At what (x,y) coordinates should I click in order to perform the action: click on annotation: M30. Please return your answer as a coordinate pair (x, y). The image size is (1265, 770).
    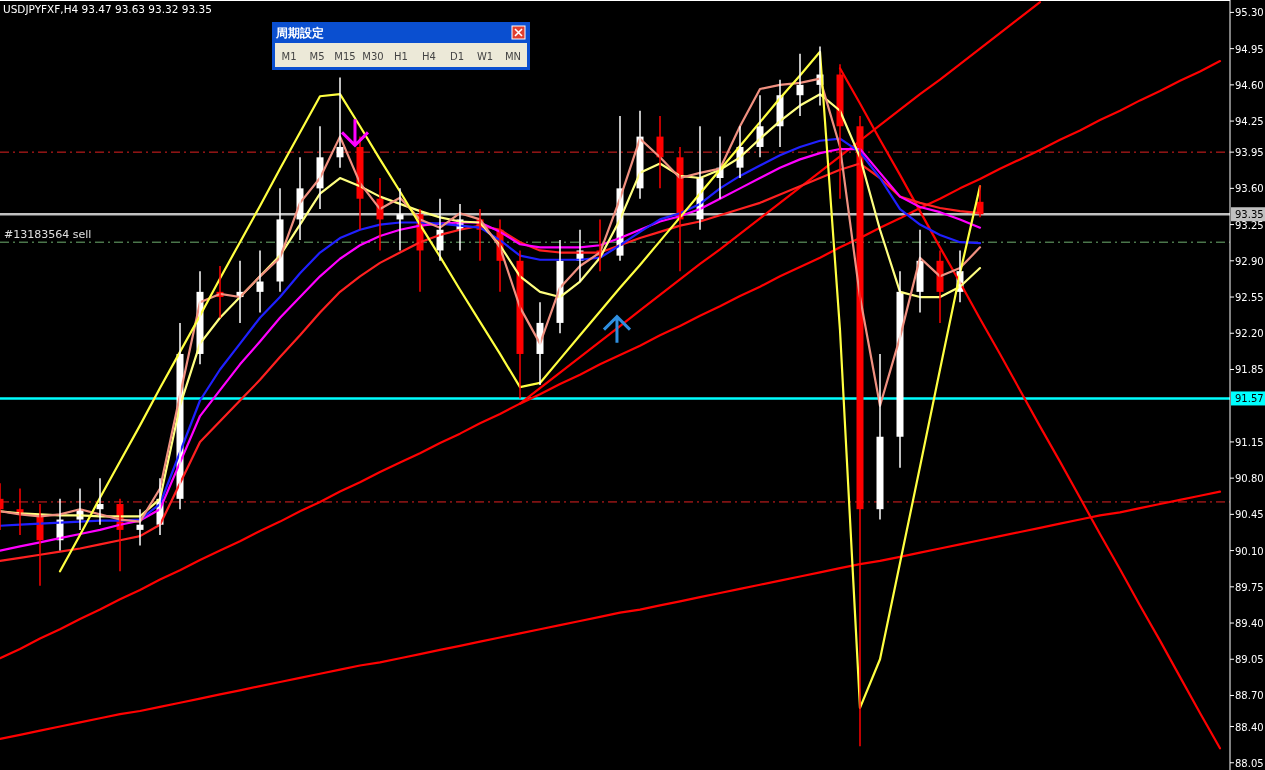
    Looking at the image, I should click on (373, 56).